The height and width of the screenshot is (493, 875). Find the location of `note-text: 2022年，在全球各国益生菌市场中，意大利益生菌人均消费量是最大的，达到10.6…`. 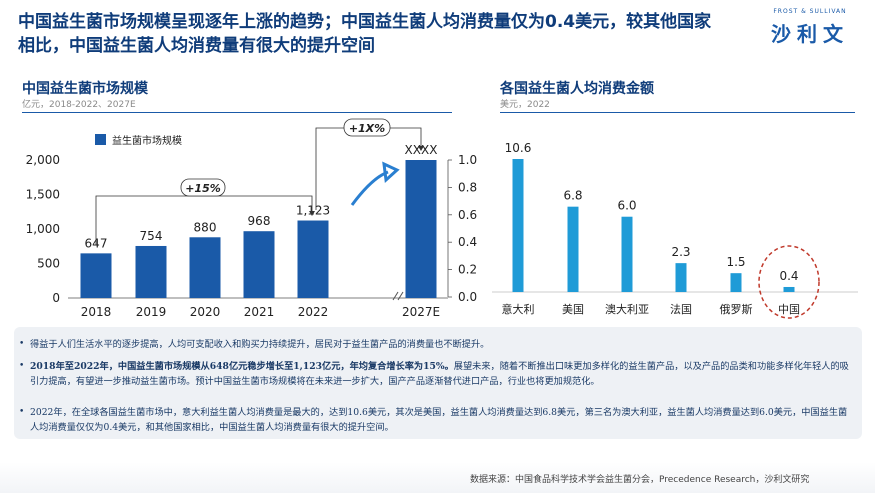

note-text: 2022年，在全球各国益生菌市场中，意大利益生菌人均消费量是最大的，达到10.6… is located at coordinates (439, 420).